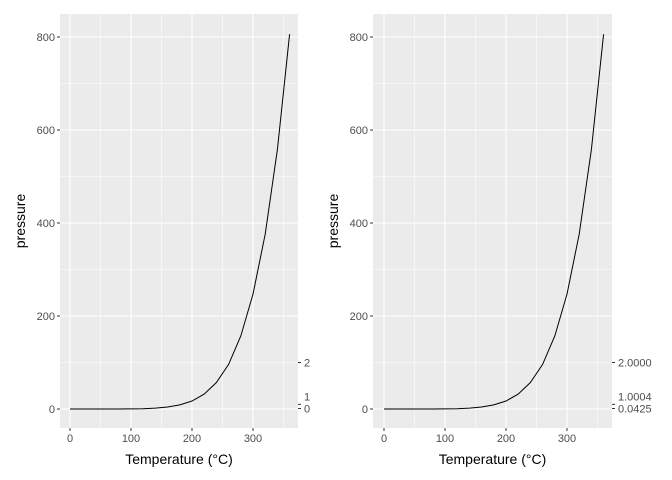 Image resolution: width=672 pixels, height=480 pixels. What do you see at coordinates (307, 364) in the screenshot?
I see `secondary-y-tick-label: 2` at bounding box center [307, 364].